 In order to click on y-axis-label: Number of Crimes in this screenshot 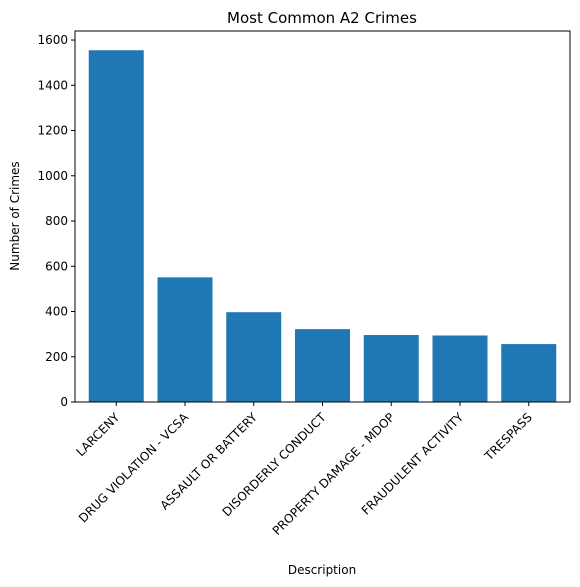, I will do `click(15, 215)`.